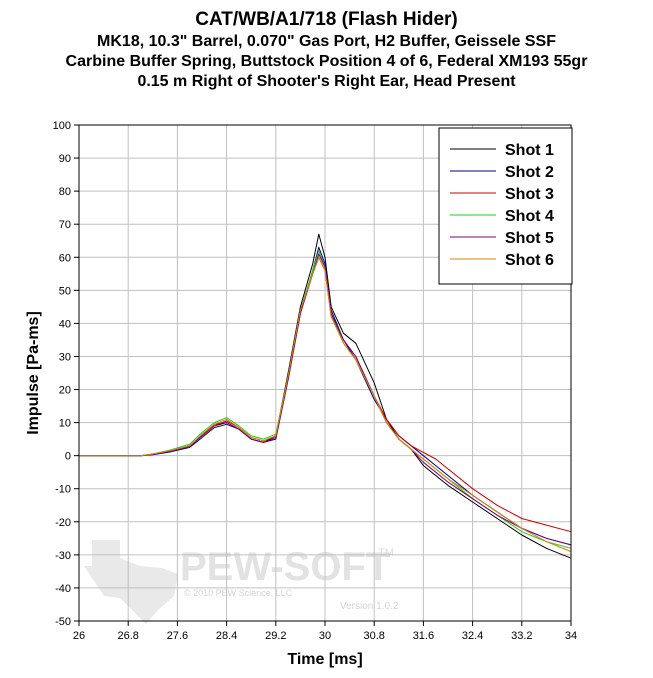 The height and width of the screenshot is (678, 653). Describe the element at coordinates (529, 238) in the screenshot. I see `legend-label-shot-5: Shot 5` at that location.